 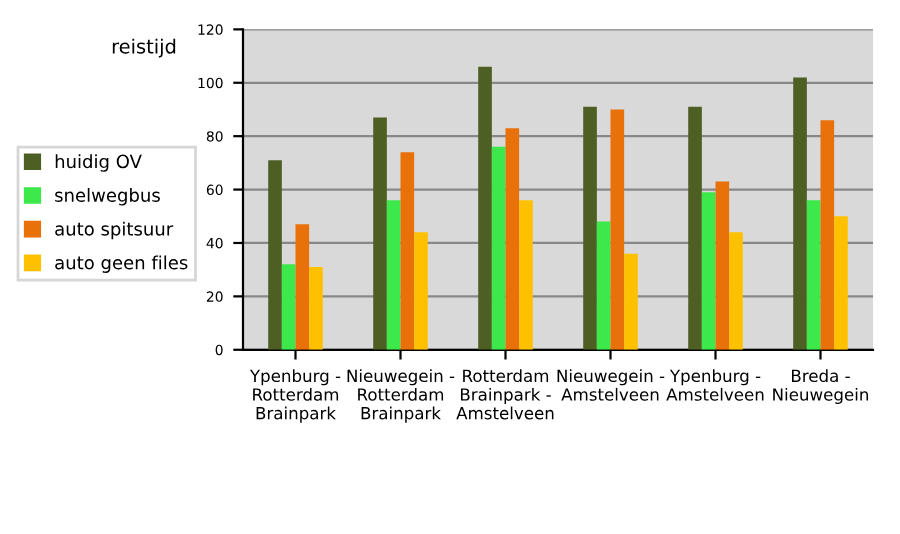 What do you see at coordinates (505, 394) in the screenshot?
I see `x-tick-label: Rotterdam Brainpark - Amstelveen` at bounding box center [505, 394].